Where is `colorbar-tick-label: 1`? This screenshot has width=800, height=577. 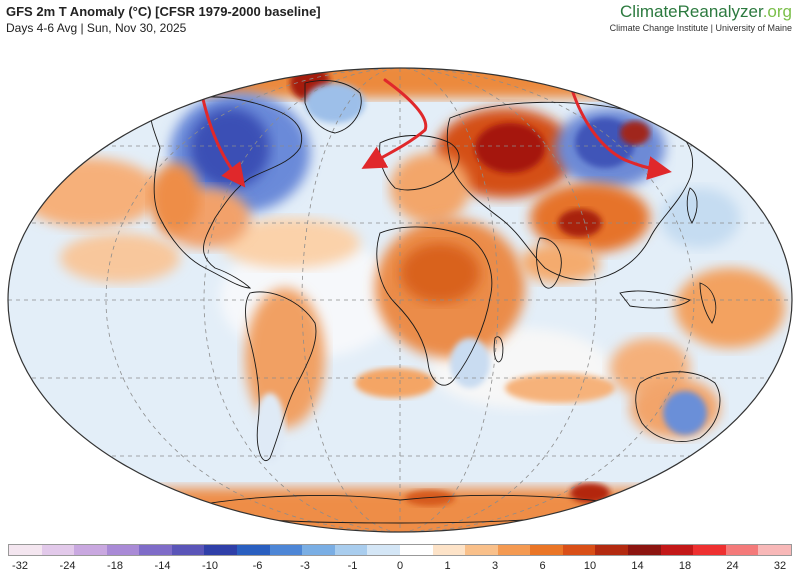
colorbar-tick-label: 1 is located at coordinates (447, 566).